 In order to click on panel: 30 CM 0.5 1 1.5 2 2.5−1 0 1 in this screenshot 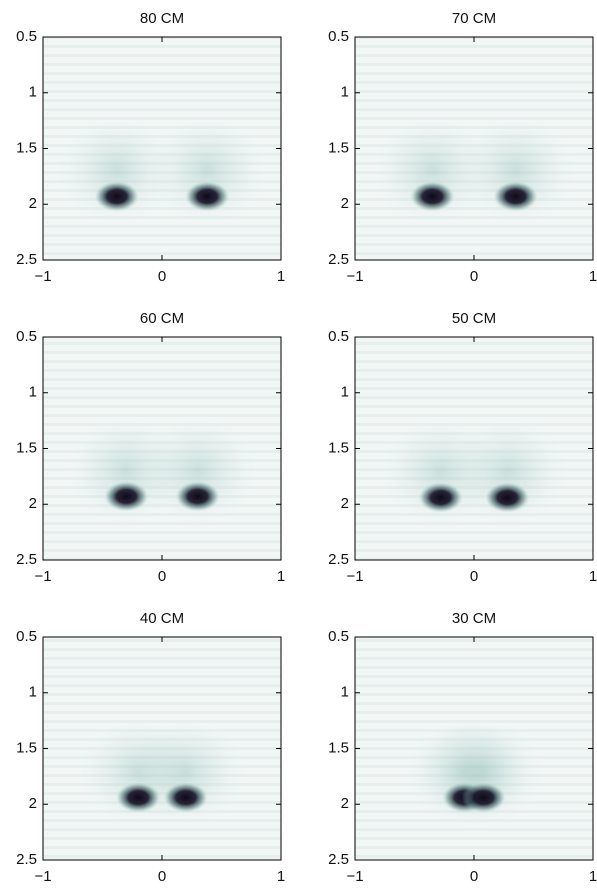, I will do `click(462, 747)`.